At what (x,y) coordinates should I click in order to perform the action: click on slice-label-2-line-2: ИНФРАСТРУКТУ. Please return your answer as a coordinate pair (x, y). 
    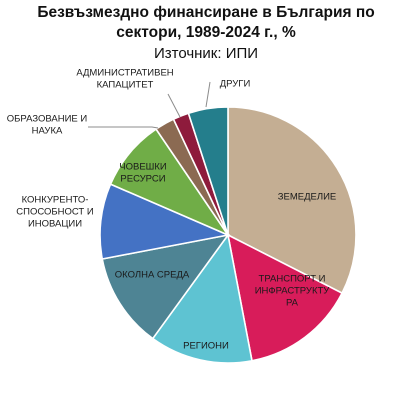
    Looking at the image, I should click on (293, 291).